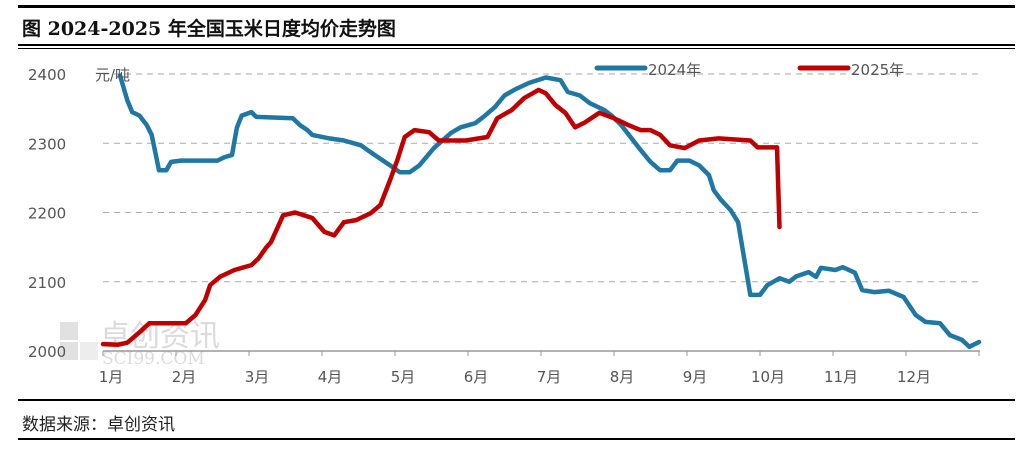  I want to click on source-rule, so click(516, 400).